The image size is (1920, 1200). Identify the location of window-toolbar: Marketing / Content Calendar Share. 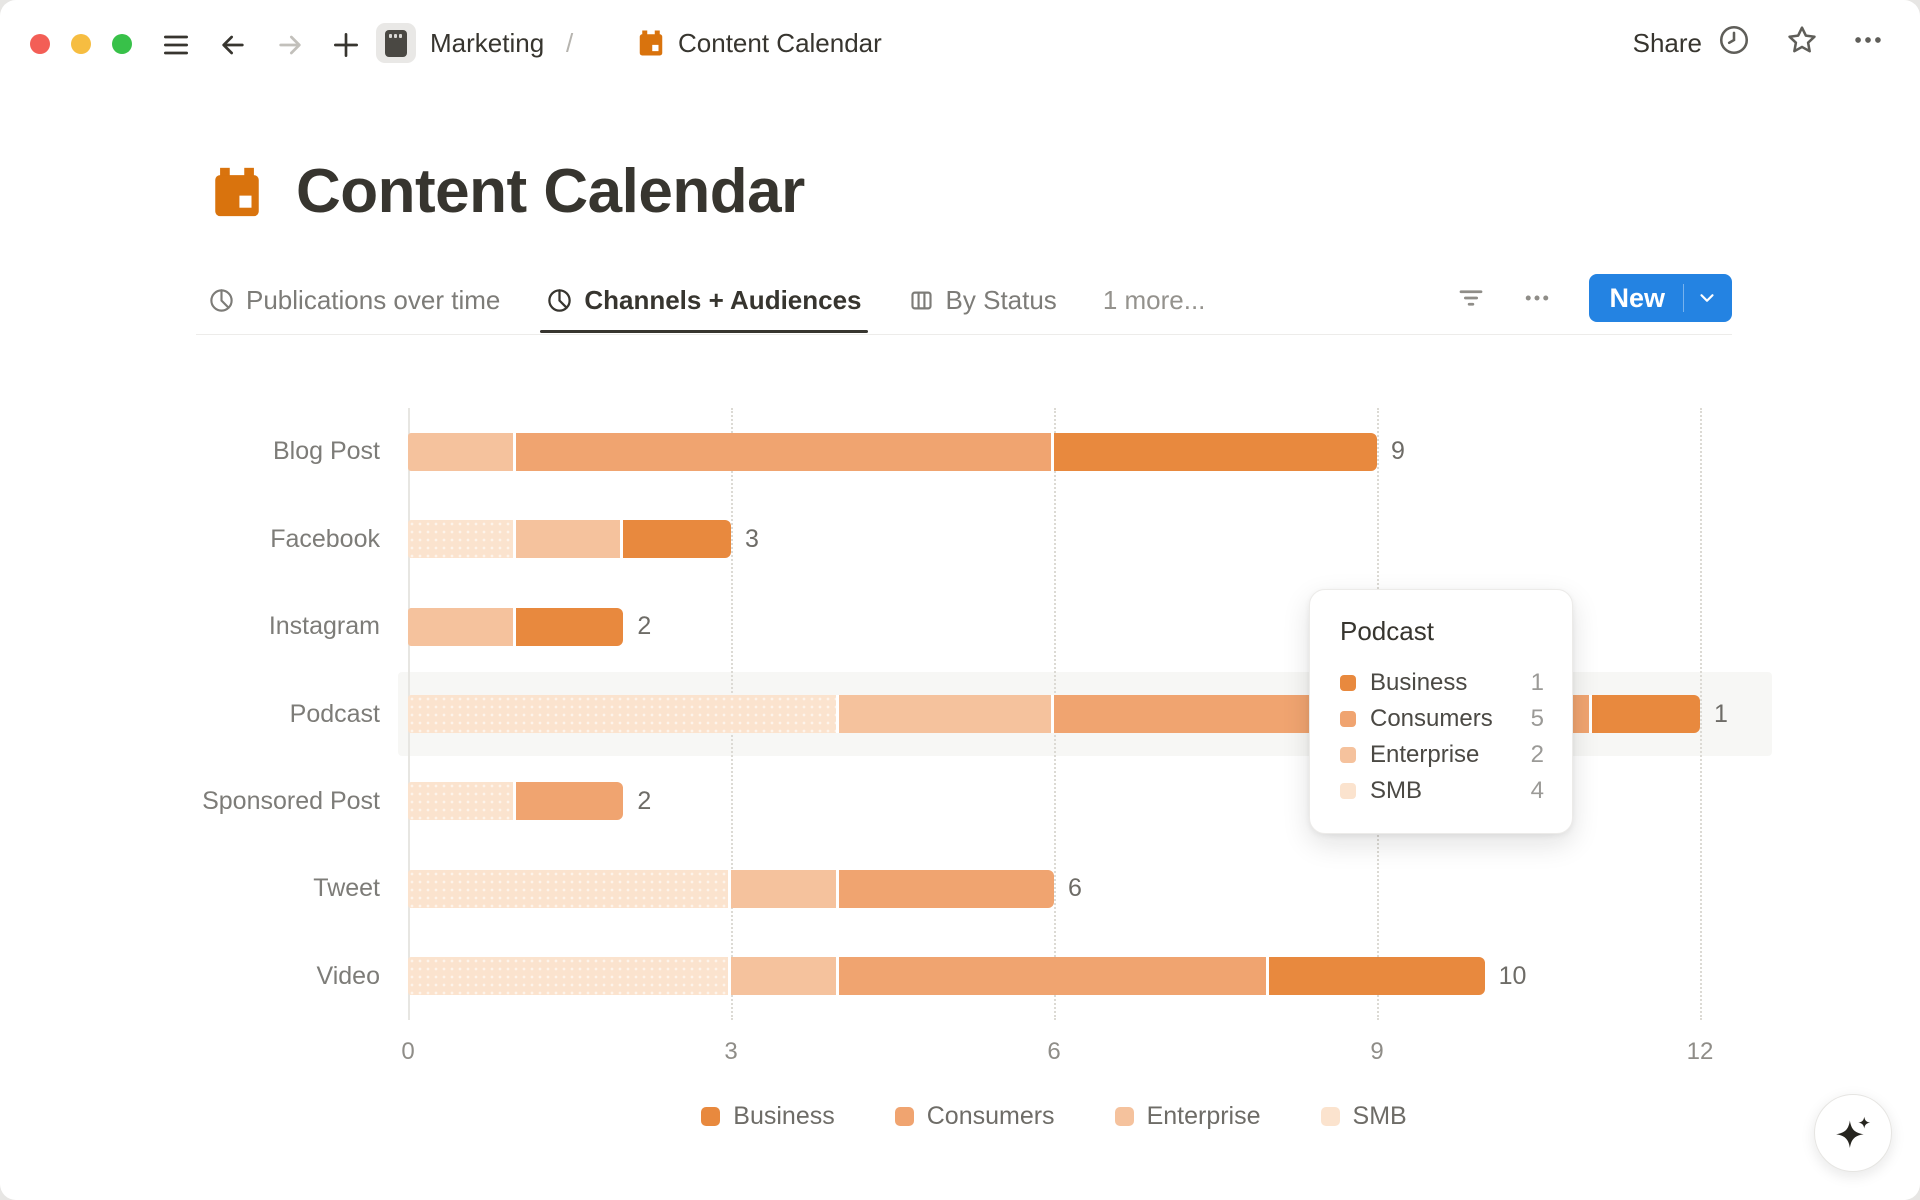
(960, 45).